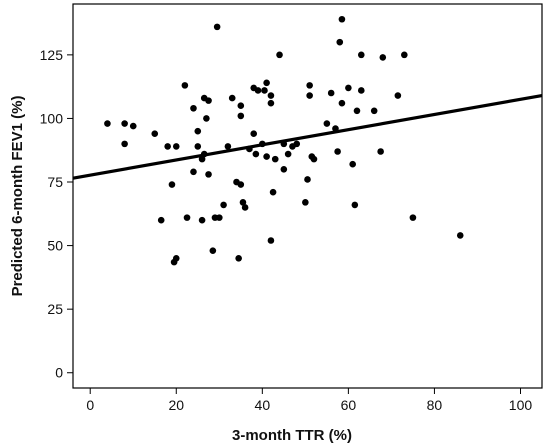 This screenshot has width=550, height=448. Describe the element at coordinates (17, 196) in the screenshot. I see `y-axis-title: Predicted 6-month FEV1 (%)` at that location.